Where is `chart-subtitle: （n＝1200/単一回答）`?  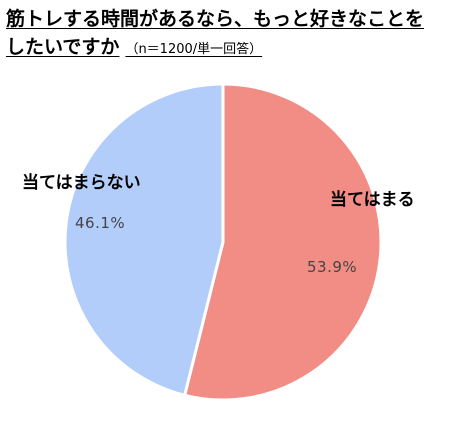
chart-subtitle: （n＝1200/単一回答） is located at coordinates (194, 49).